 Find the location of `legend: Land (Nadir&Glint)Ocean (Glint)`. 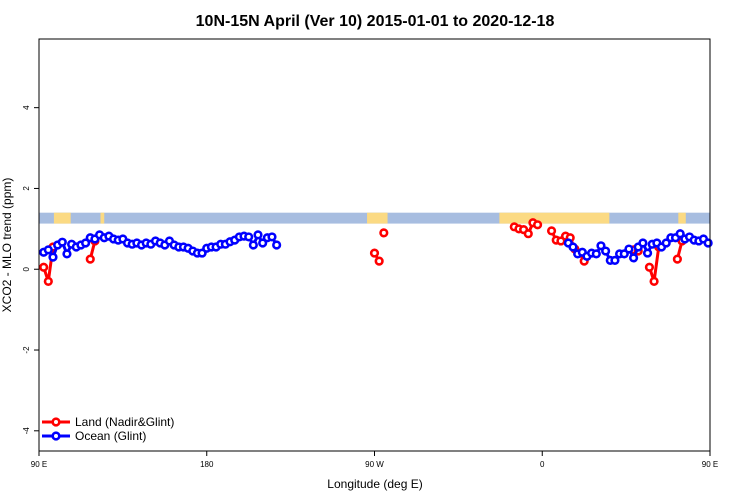

legend: Land (Nadir&Glint)Ocean (Glint) is located at coordinates (108, 429).